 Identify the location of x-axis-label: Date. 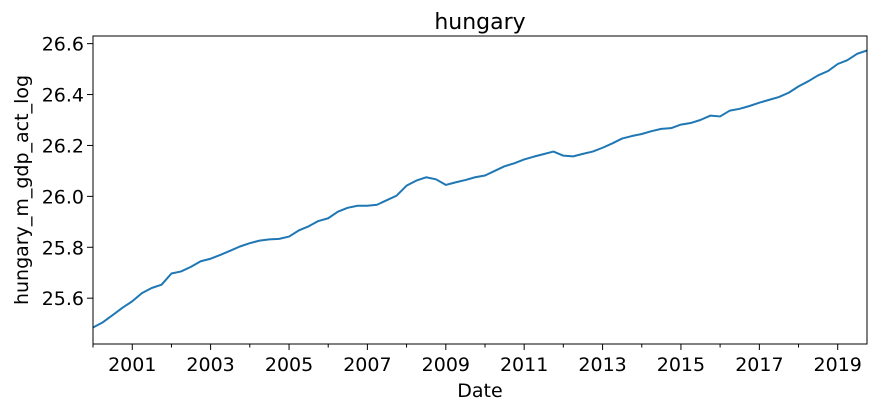
(479, 391).